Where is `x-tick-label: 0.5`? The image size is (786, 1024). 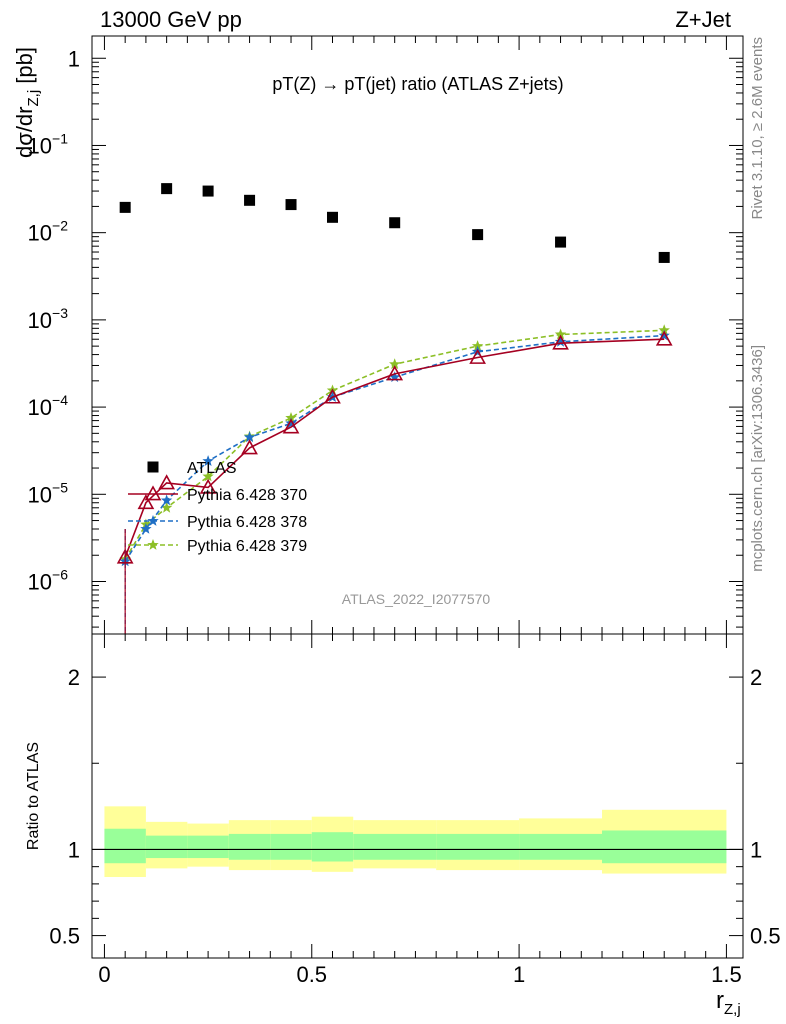 x-tick-label: 0.5 is located at coordinates (311, 974).